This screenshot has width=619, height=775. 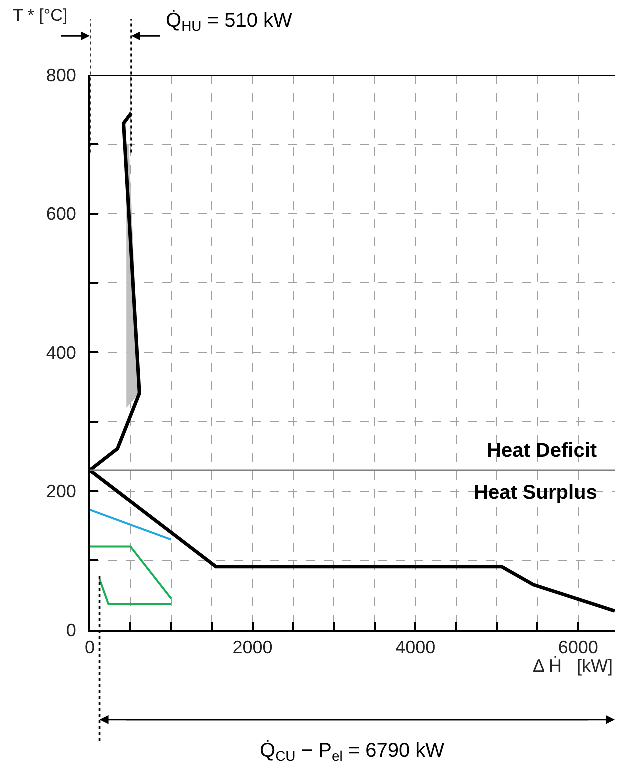 I want to click on text: Q̇$_{HU}$ = 510 kW, so click(x=229, y=22).